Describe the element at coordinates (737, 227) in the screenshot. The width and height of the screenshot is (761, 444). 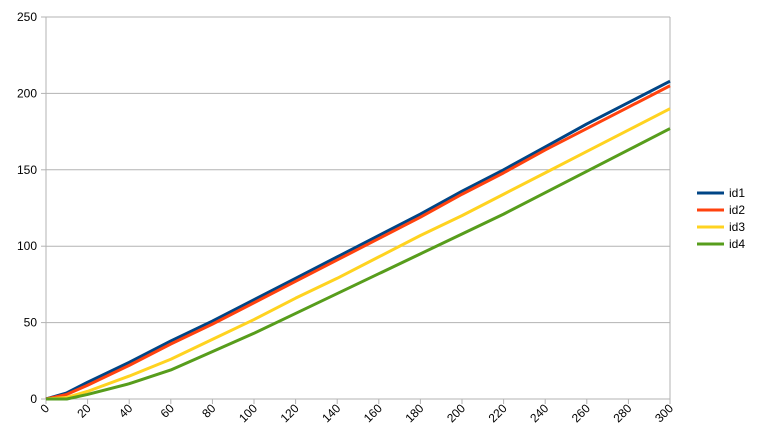
I see `legend-label: id3` at that location.